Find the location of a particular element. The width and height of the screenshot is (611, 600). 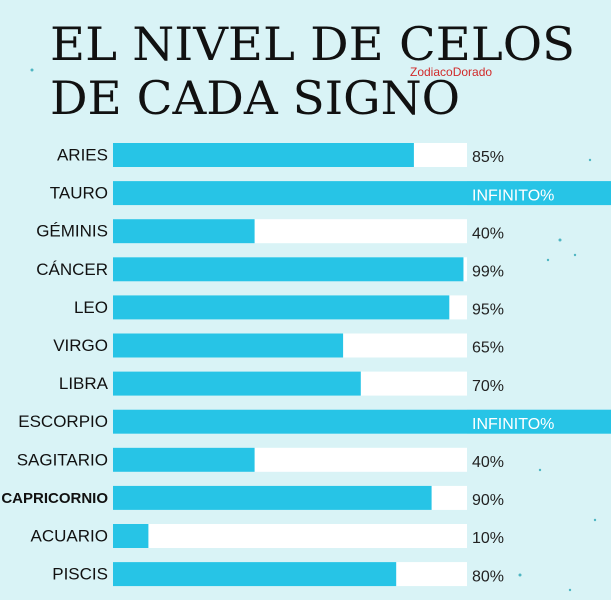

category-label: CAPRICORNIO is located at coordinates (54, 498).